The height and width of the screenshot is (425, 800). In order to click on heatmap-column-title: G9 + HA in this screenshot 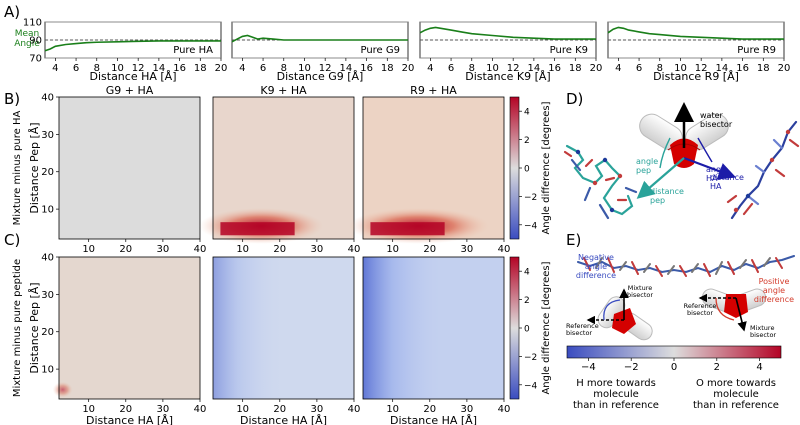, I will do `click(130, 90)`.